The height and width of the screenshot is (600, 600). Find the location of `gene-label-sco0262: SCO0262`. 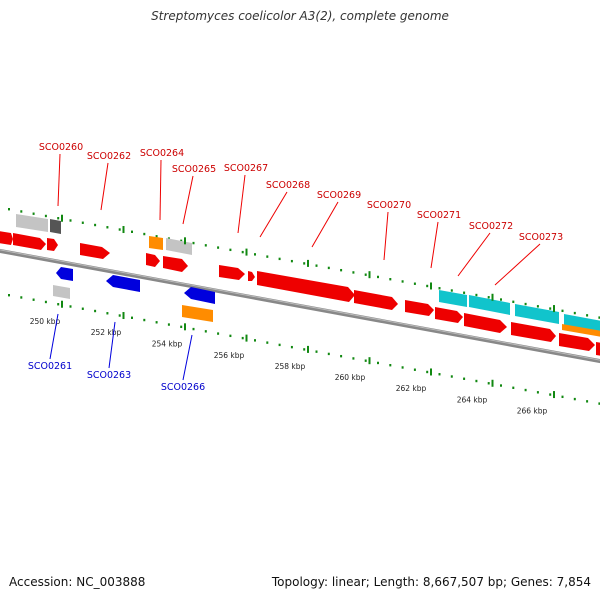

gene-label-sco0262: SCO0262 is located at coordinates (109, 156).